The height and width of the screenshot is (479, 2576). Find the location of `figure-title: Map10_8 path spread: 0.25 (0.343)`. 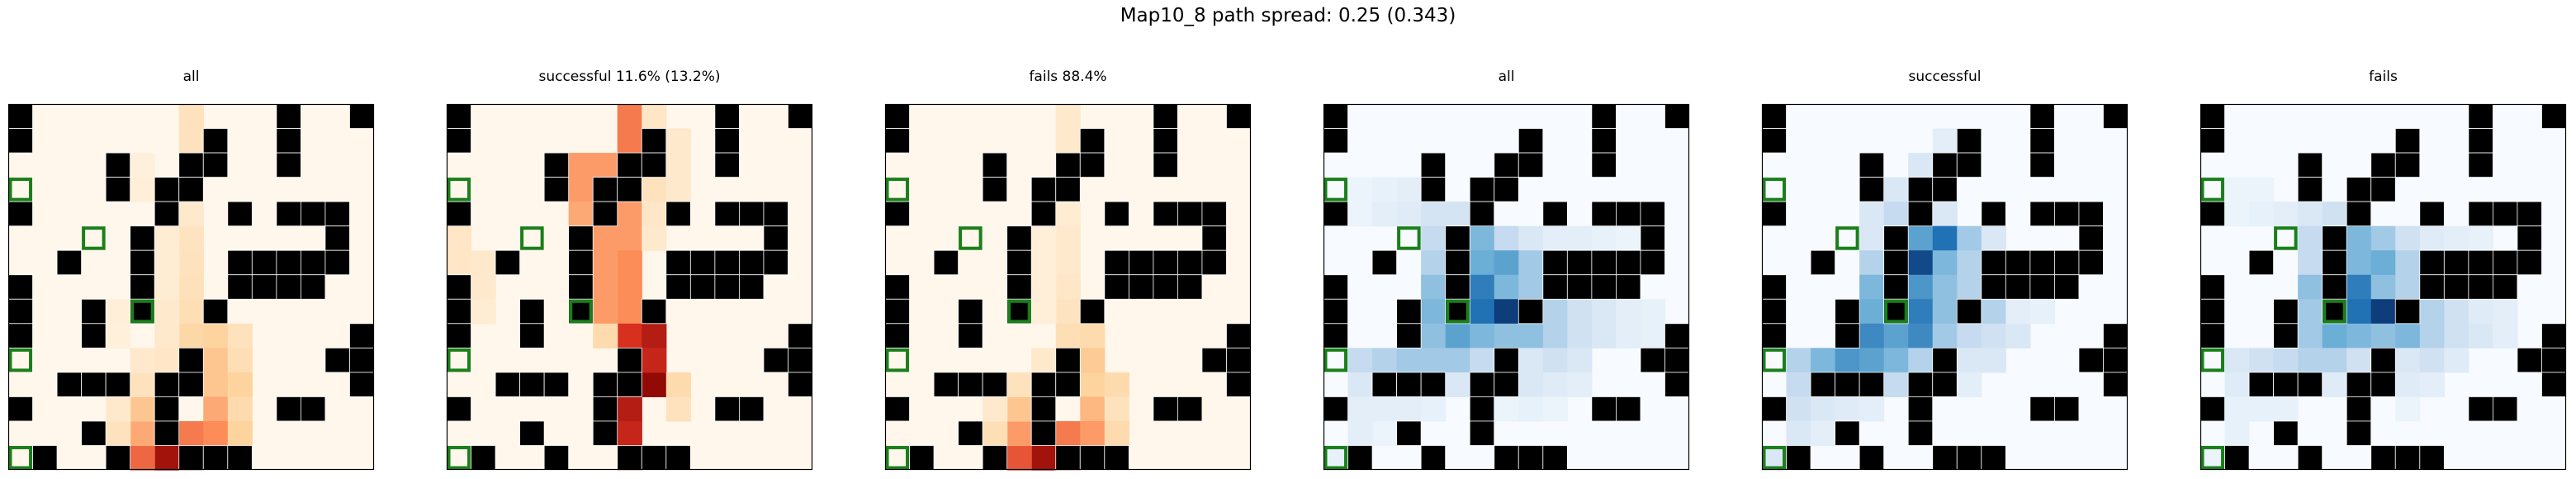

figure-title: Map10_8 path spread: 0.25 (0.343) is located at coordinates (1288, 16).